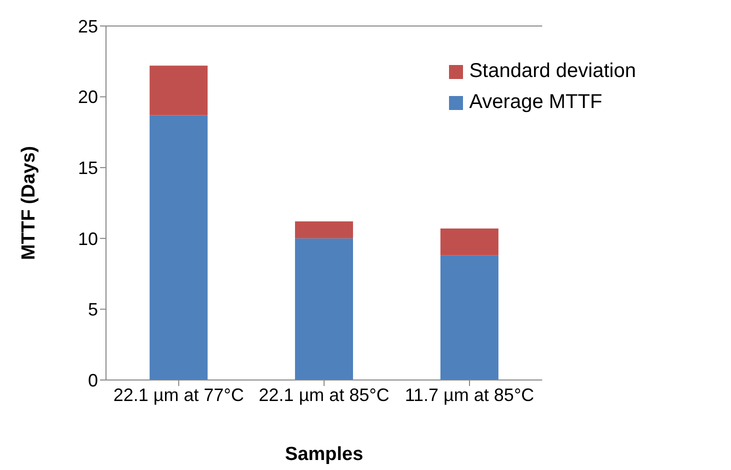 This screenshot has height=470, width=731. I want to click on y-tick-label: 20, so click(88, 97).